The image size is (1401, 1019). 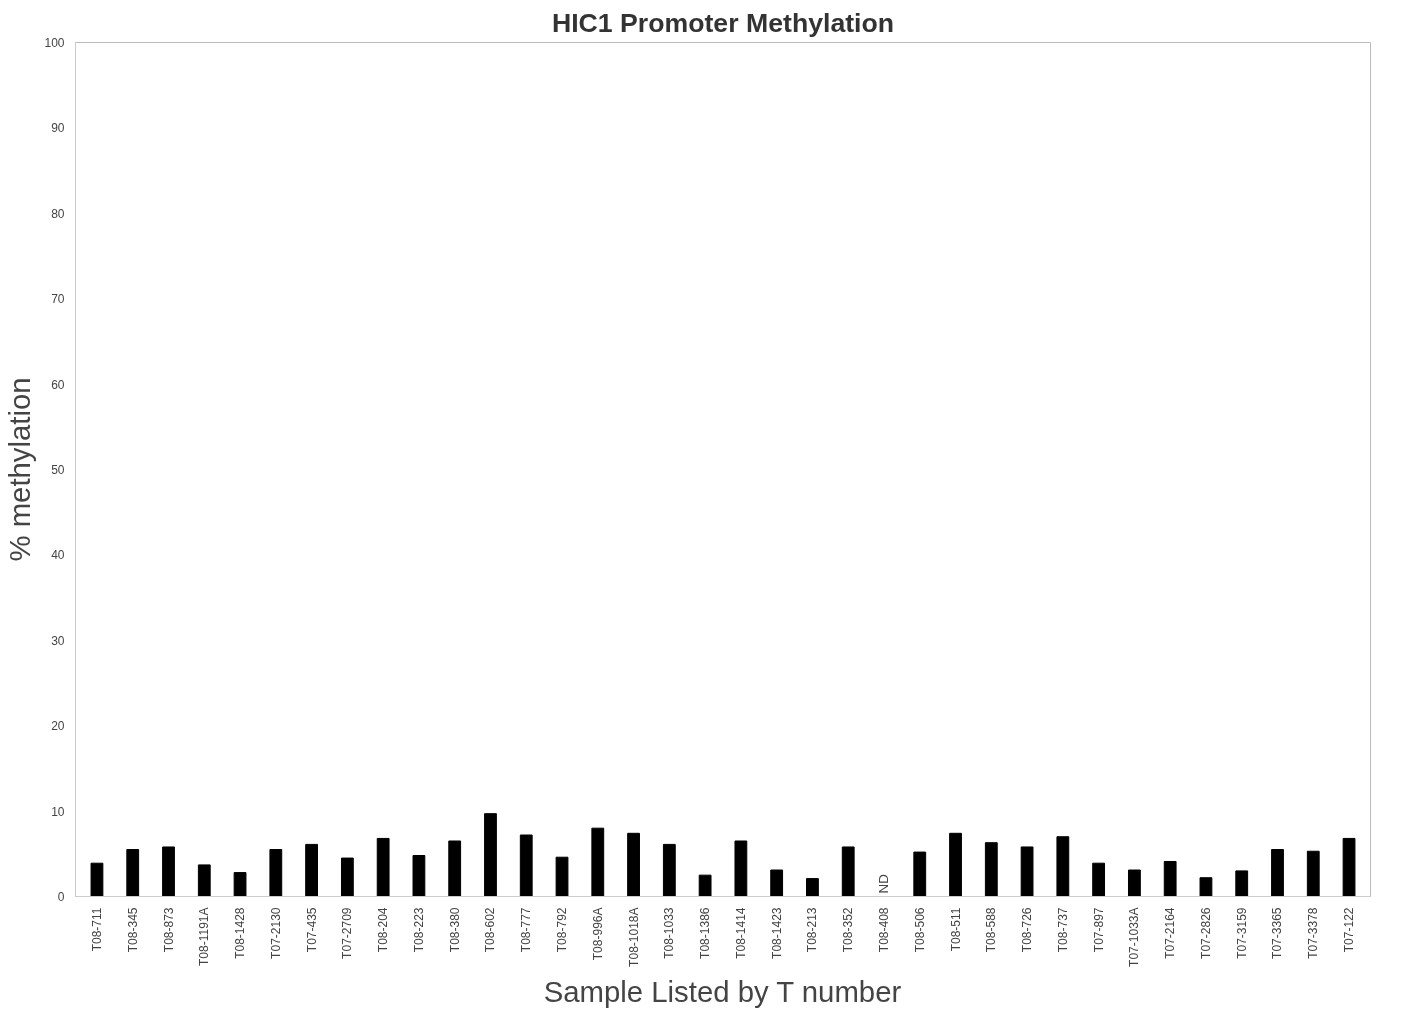 I want to click on x-tick-label: T08-408, so click(x=883, y=930).